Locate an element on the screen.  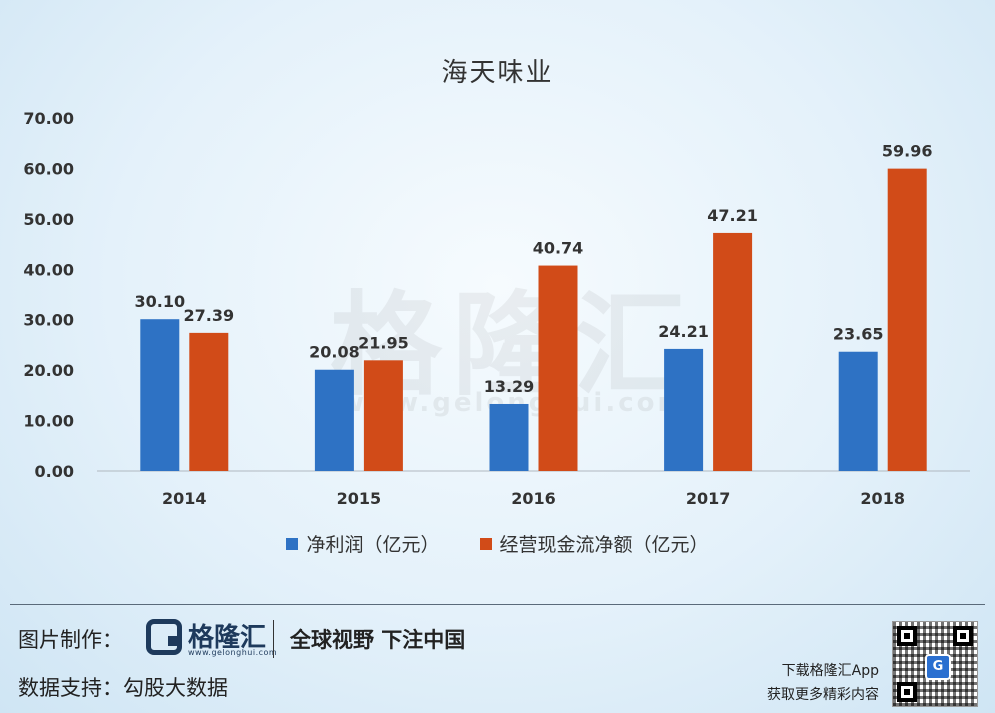
data-label: 13.29 is located at coordinates (509, 386).